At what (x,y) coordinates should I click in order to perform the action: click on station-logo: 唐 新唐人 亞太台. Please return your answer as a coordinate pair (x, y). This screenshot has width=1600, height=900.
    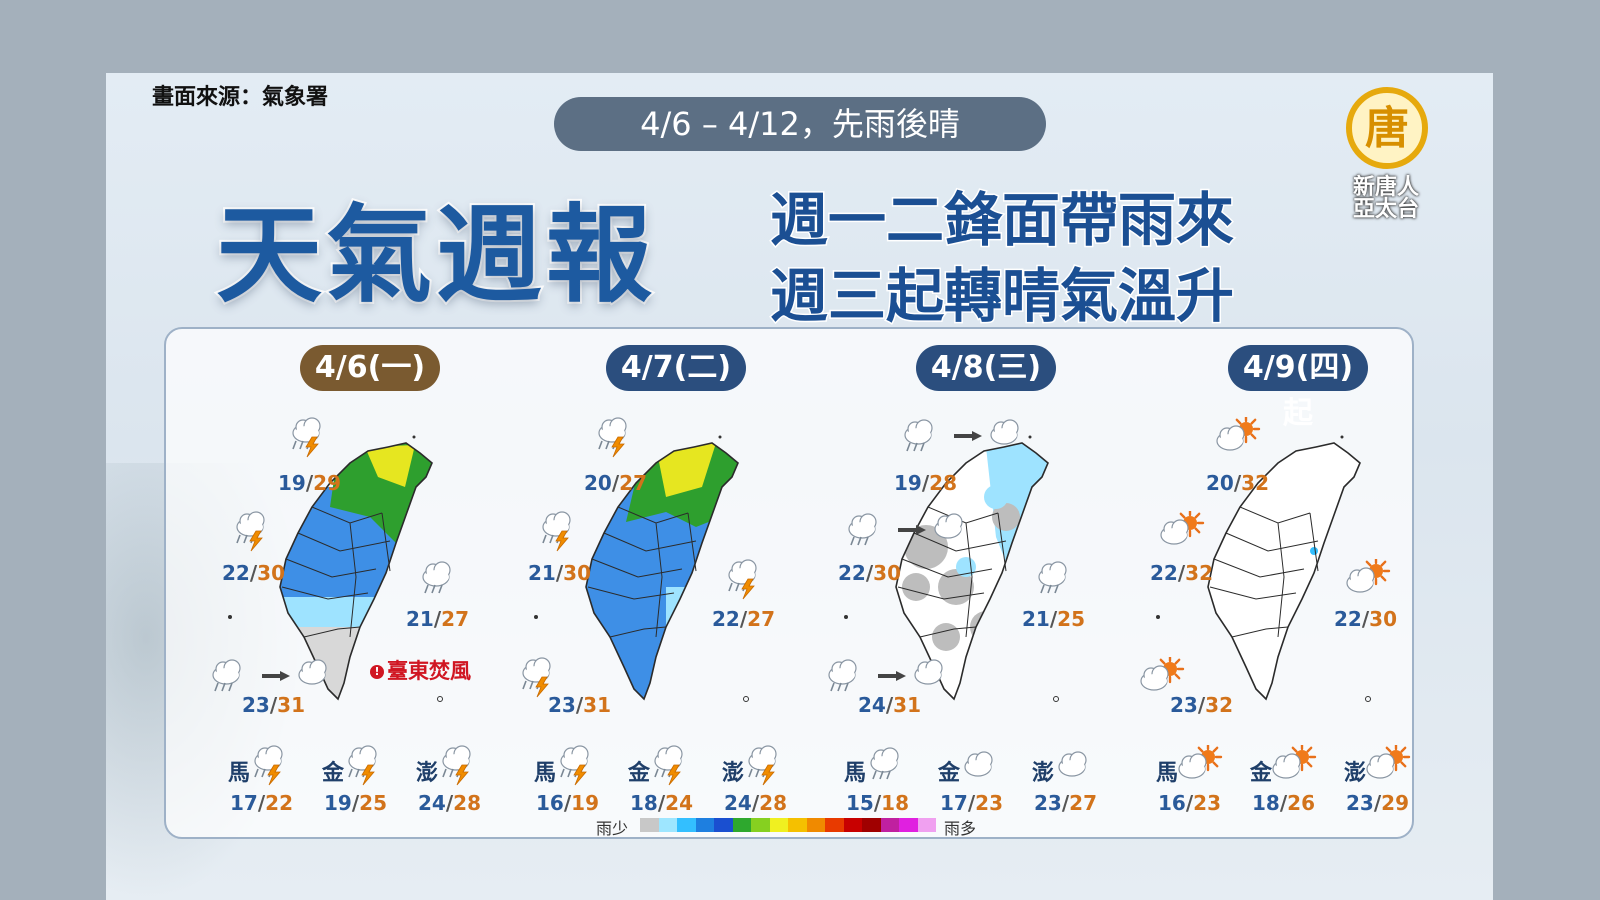
    Looking at the image, I should click on (1386, 162).